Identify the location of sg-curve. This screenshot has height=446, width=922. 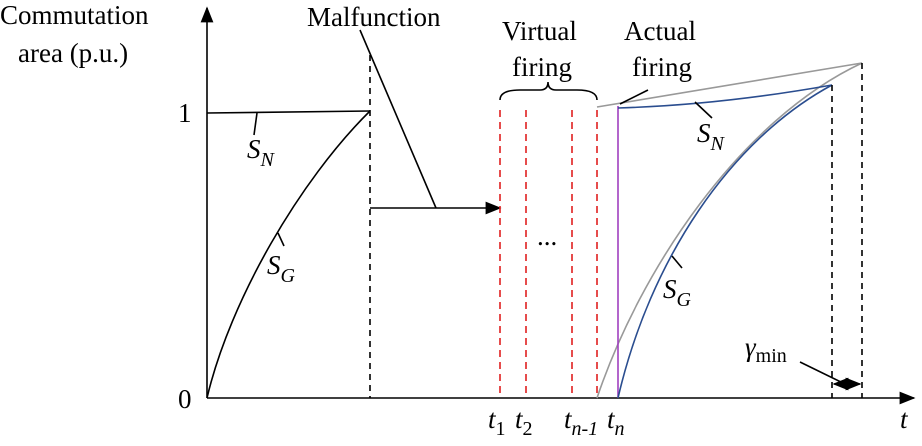
(288, 254).